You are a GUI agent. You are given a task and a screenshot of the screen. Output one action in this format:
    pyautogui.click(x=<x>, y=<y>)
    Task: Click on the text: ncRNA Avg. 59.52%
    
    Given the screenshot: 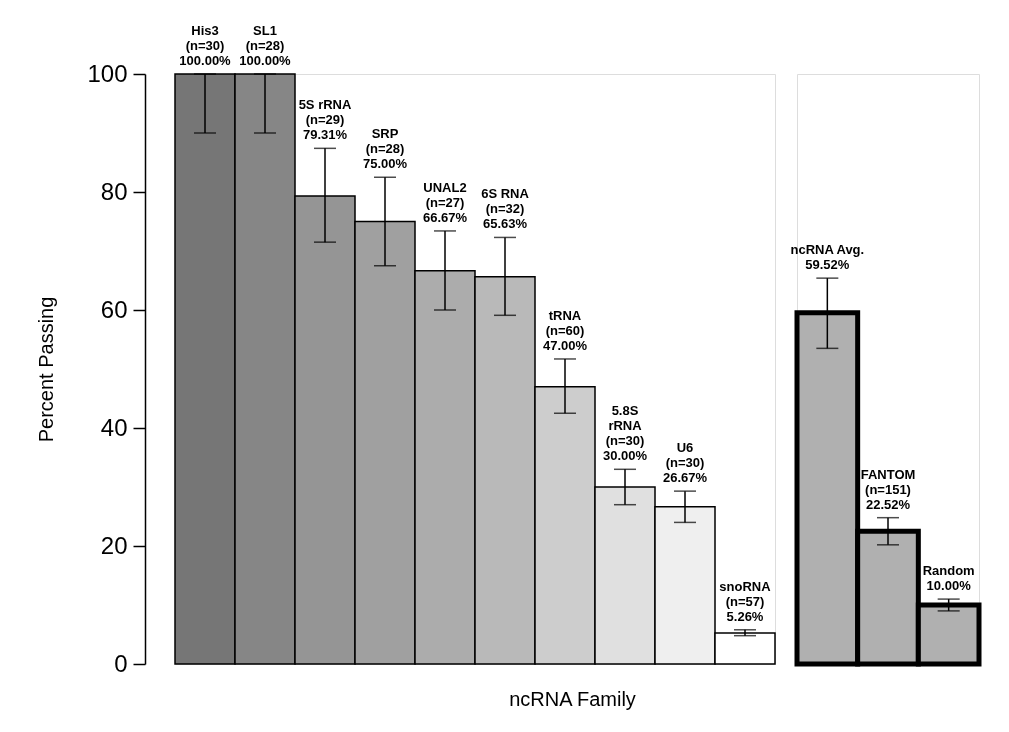 What is the action you would take?
    pyautogui.click(x=827, y=257)
    